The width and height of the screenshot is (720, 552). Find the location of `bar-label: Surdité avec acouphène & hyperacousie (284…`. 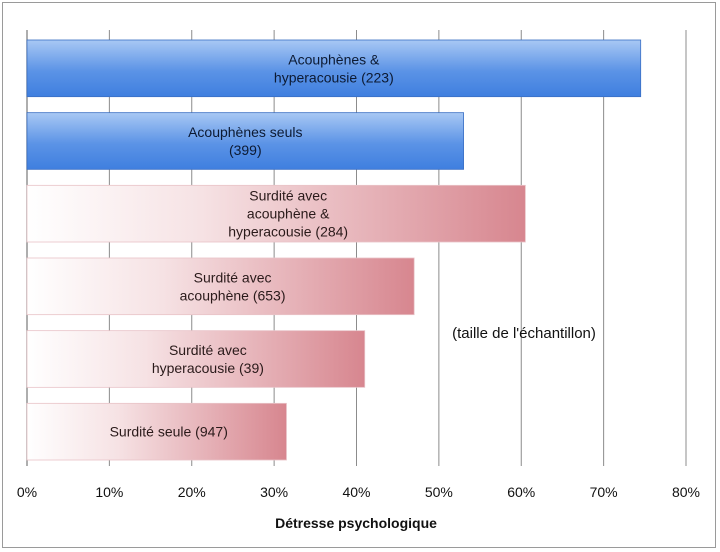

bar-label: Surdité avec acouphène & hyperacousie (284… is located at coordinates (288, 214).